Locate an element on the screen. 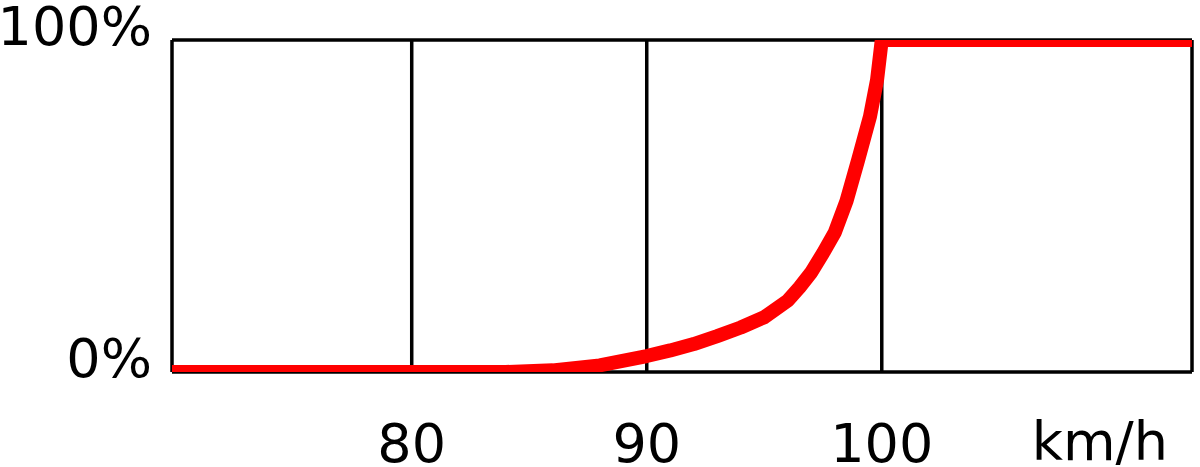 This screenshot has height=467, width=1200. x-tick-label: 80 is located at coordinates (412, 439).